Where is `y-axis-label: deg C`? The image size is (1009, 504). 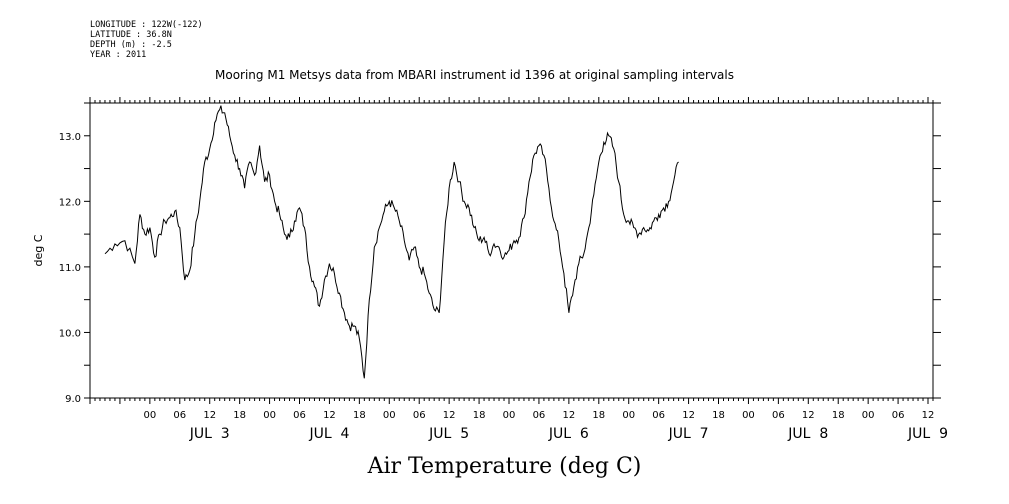
y-axis-label: deg C is located at coordinates (38, 250).